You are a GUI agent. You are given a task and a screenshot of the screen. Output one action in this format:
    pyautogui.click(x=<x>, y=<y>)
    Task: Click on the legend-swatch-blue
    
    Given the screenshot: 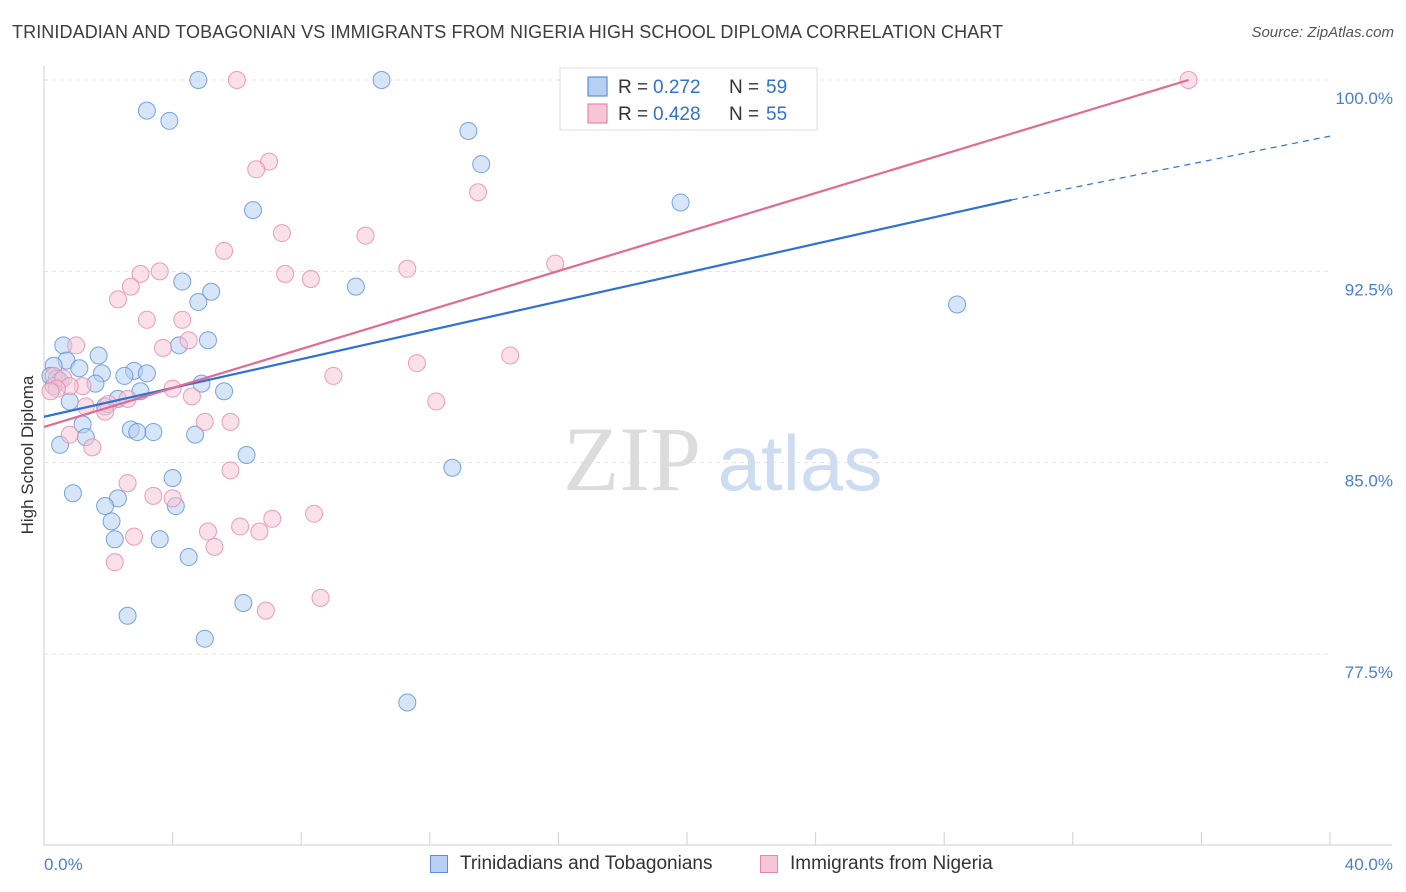 What is the action you would take?
    pyautogui.click(x=439, y=864)
    